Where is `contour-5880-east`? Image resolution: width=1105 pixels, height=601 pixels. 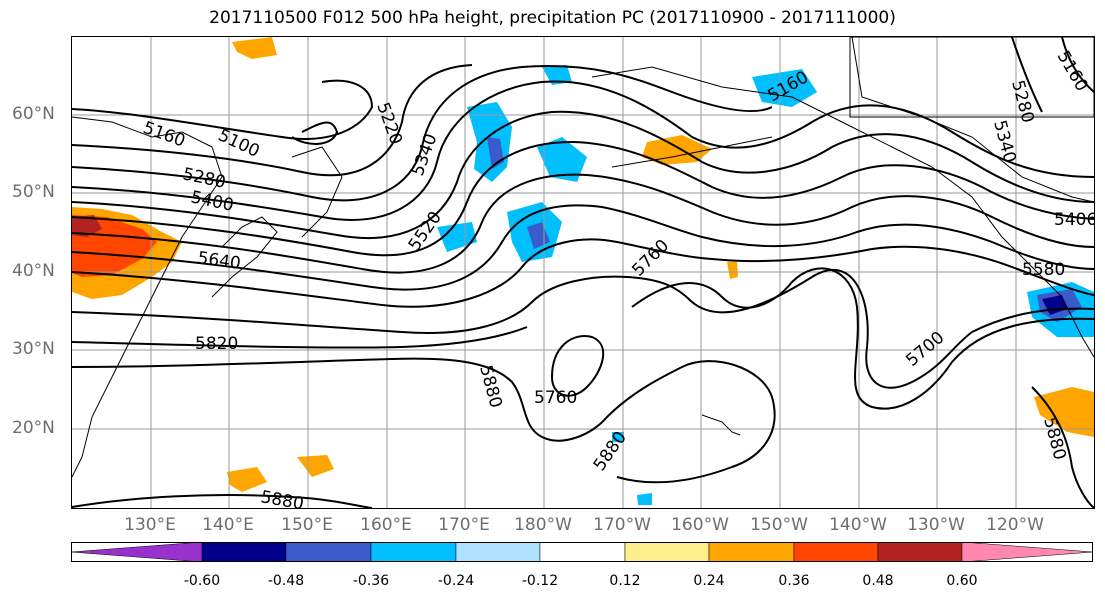 contour-5880-east is located at coordinates (1062, 447).